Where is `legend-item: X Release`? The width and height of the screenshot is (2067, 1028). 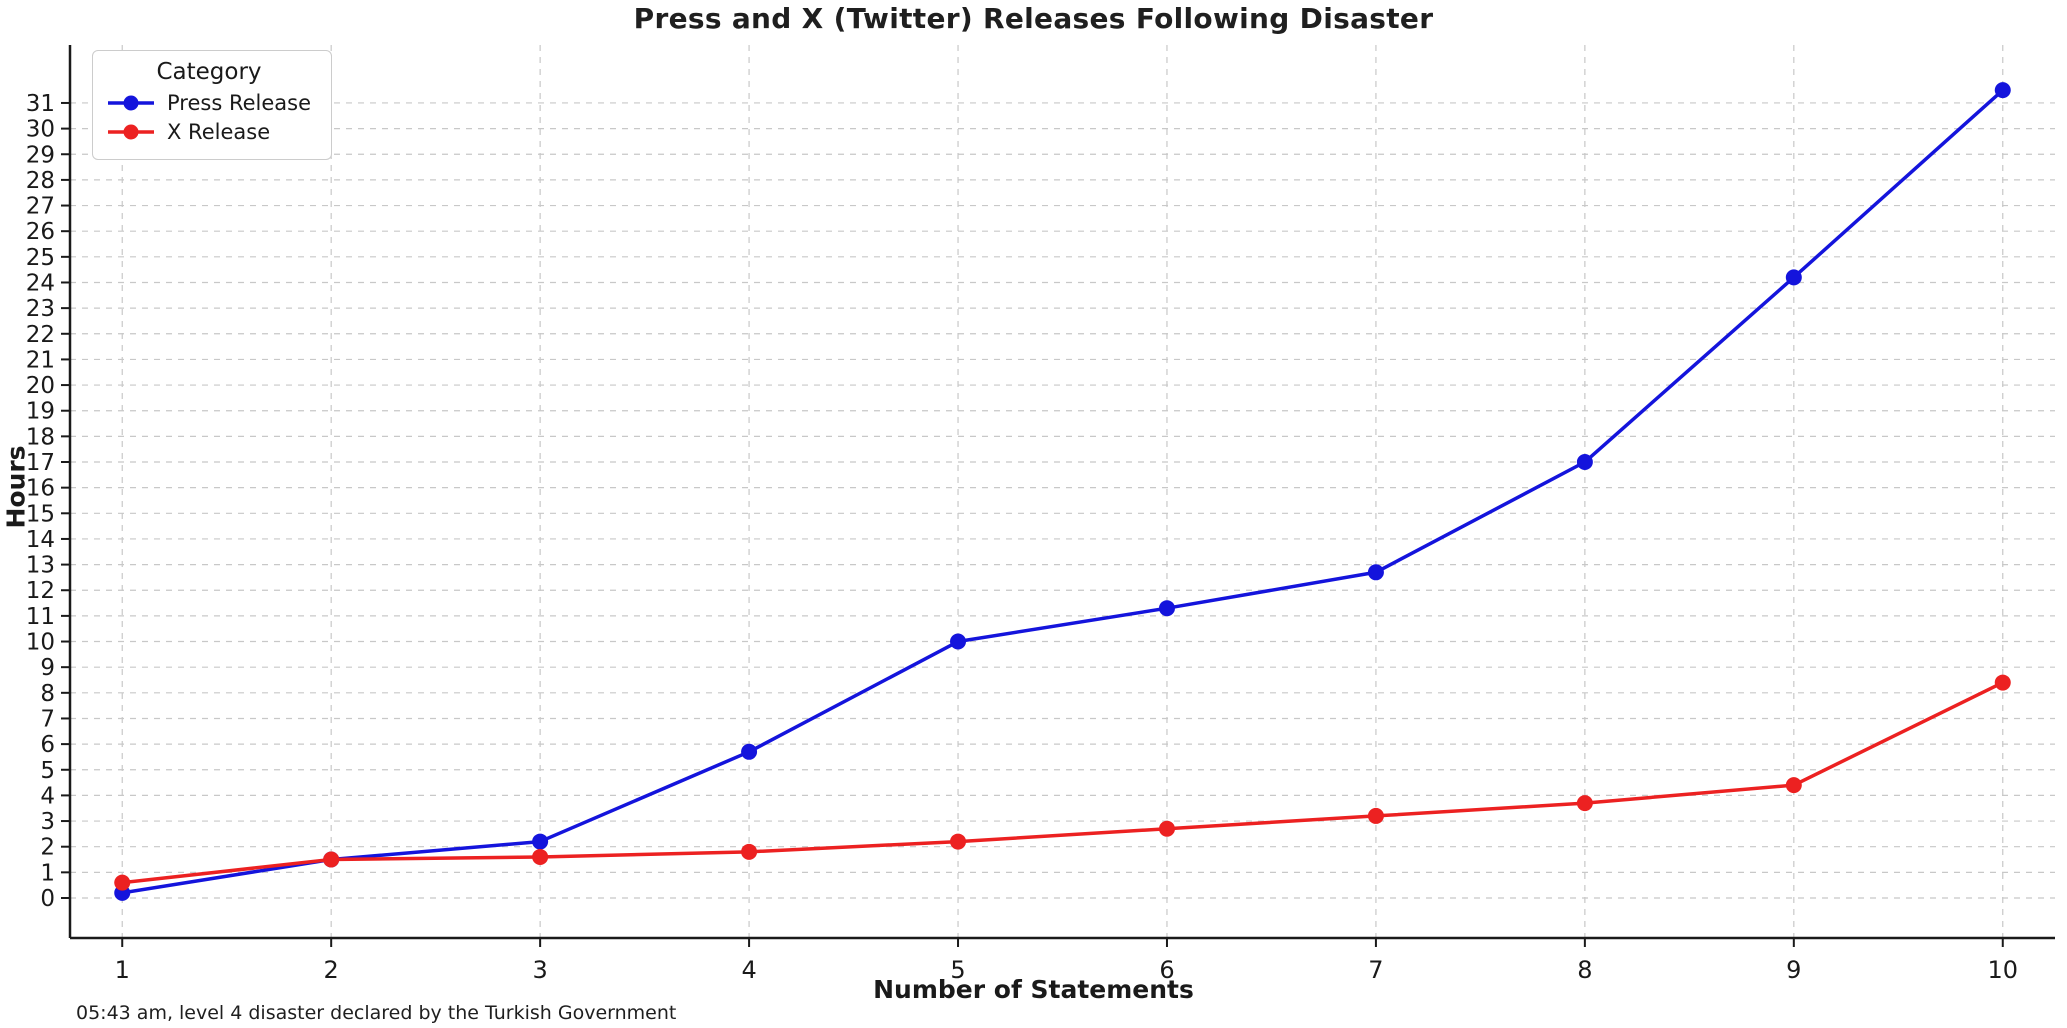
legend-item: X Release is located at coordinates (209, 132).